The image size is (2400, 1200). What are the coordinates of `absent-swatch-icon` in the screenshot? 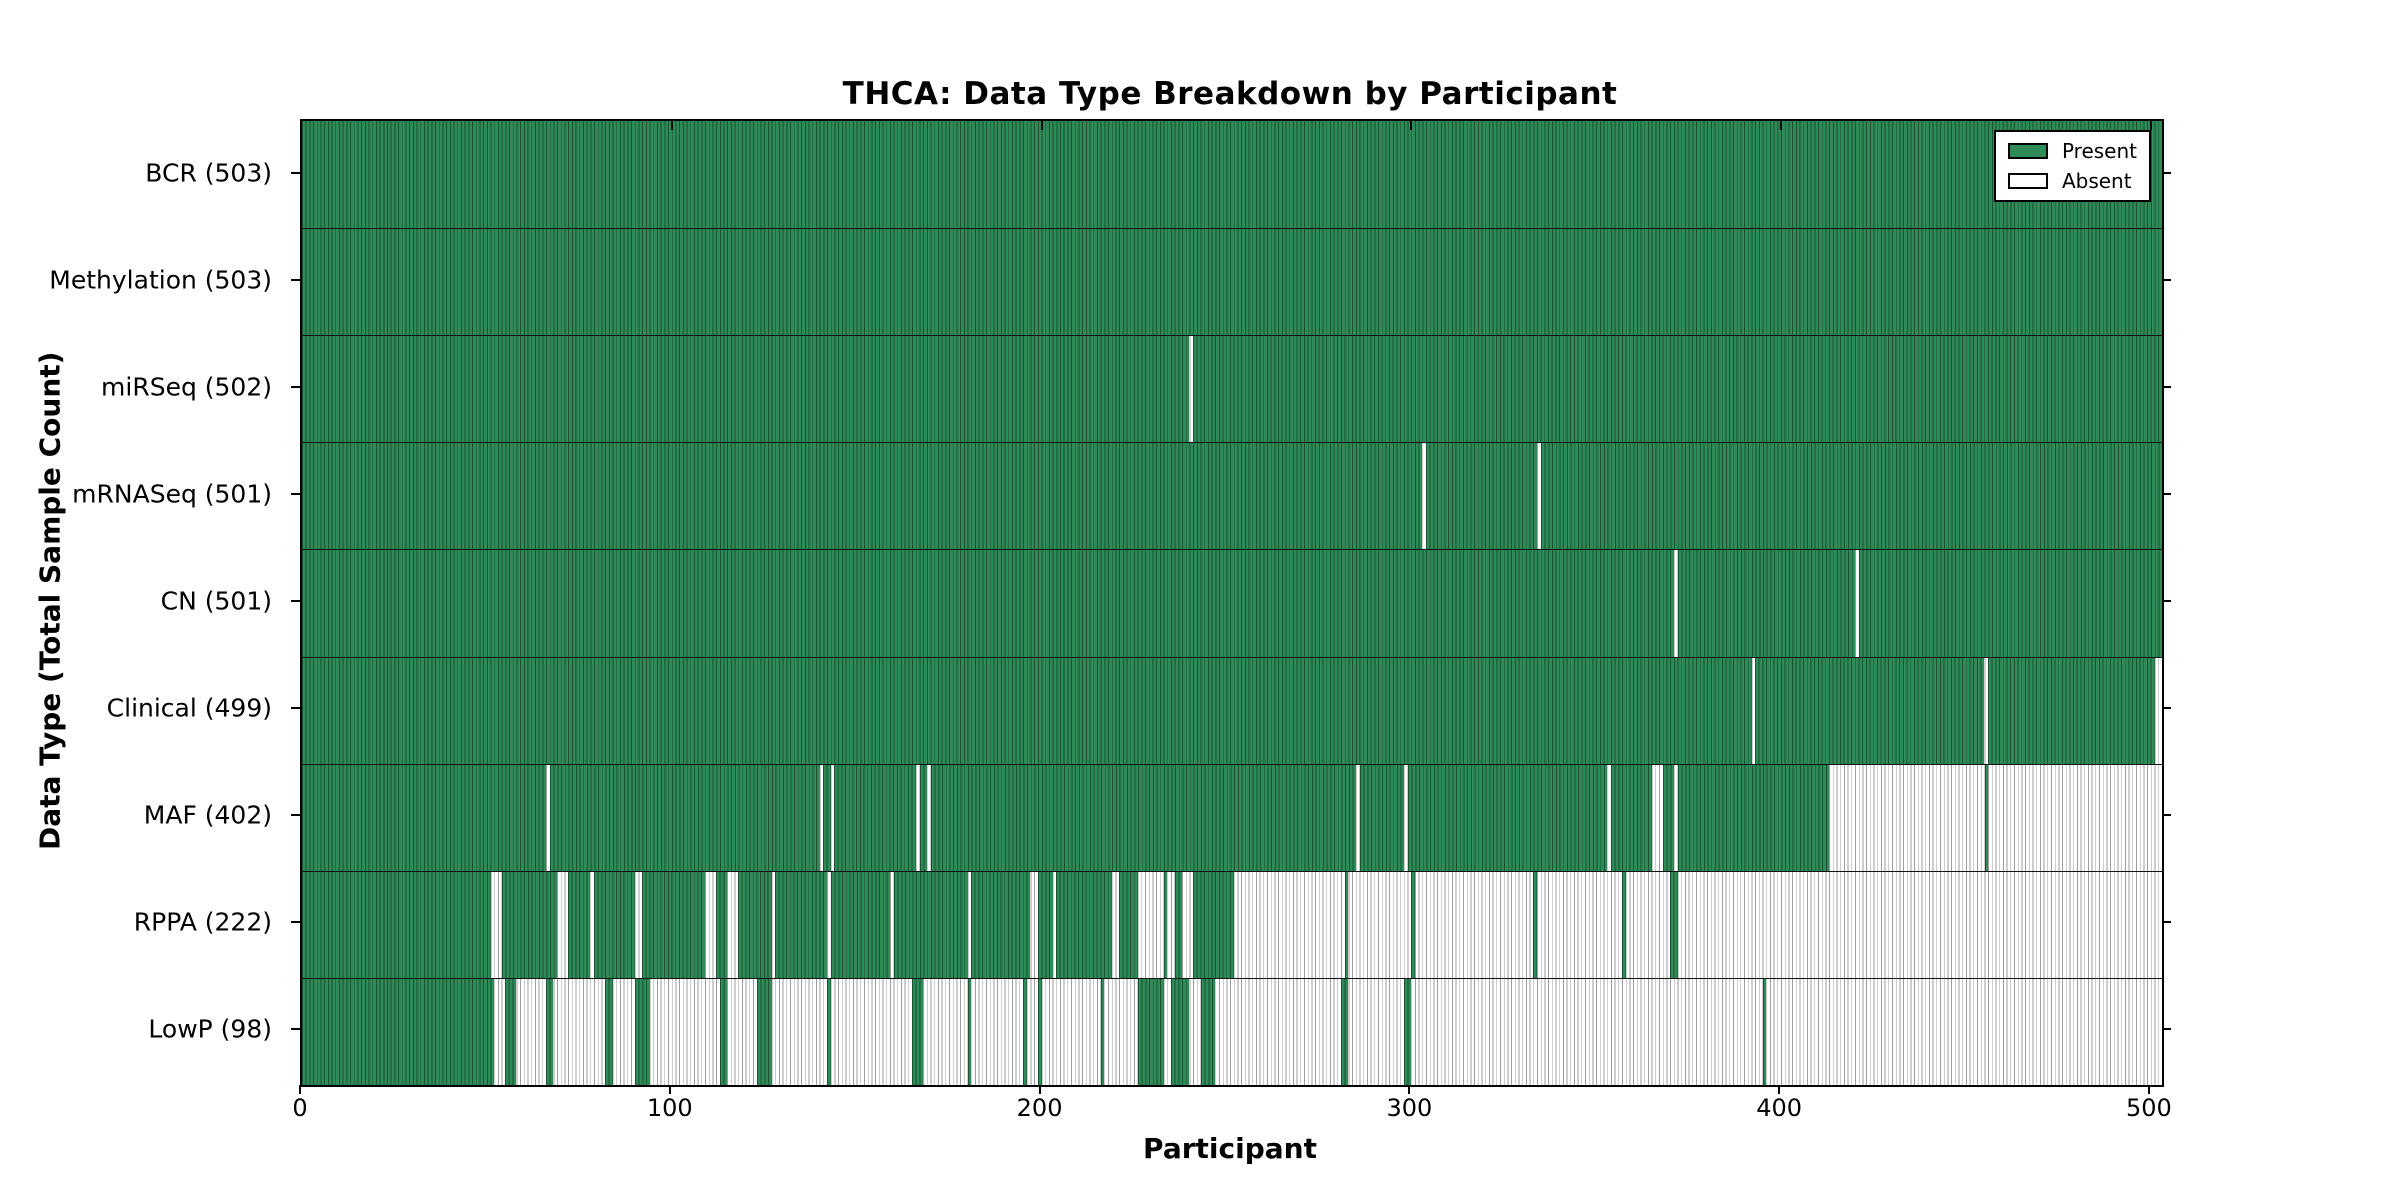 It's located at (2027, 181).